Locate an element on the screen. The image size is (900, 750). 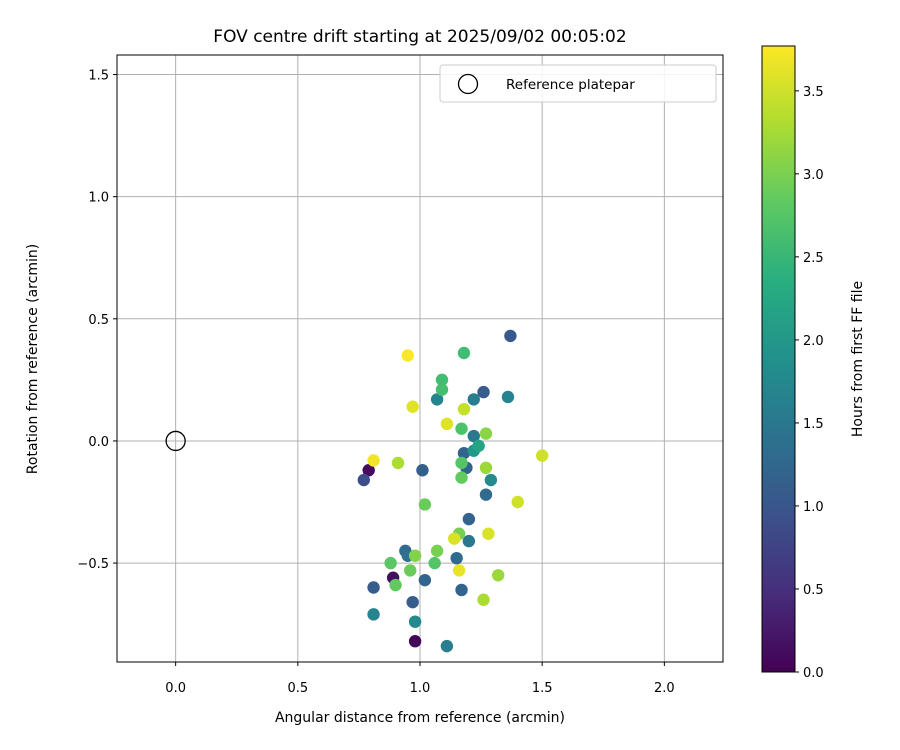
colorbar-tick-label: 1.0 is located at coordinates (813, 507).